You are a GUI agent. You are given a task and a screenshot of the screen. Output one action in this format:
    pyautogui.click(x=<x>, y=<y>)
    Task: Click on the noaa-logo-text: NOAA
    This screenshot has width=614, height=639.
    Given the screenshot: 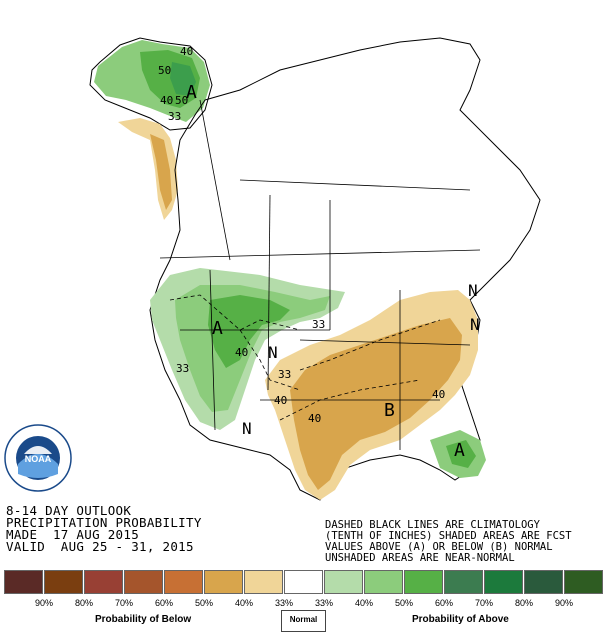 What is the action you would take?
    pyautogui.click(x=38, y=459)
    